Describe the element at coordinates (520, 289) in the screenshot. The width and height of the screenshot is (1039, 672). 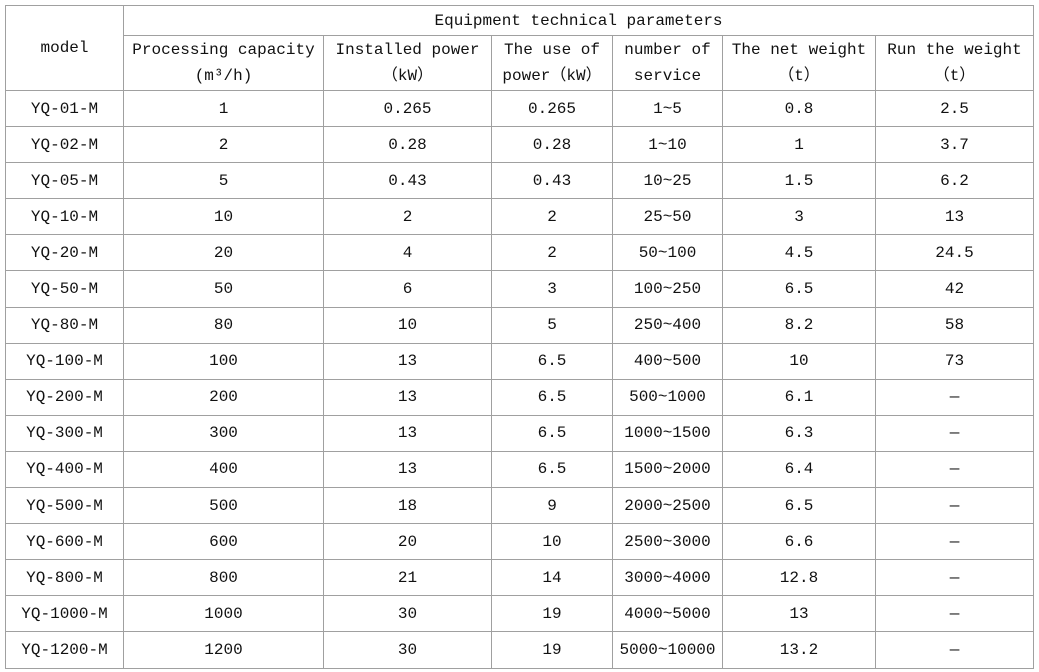
I see `data-row: YQ-50-M 50 6 3 100~250 6.5 42` at that location.